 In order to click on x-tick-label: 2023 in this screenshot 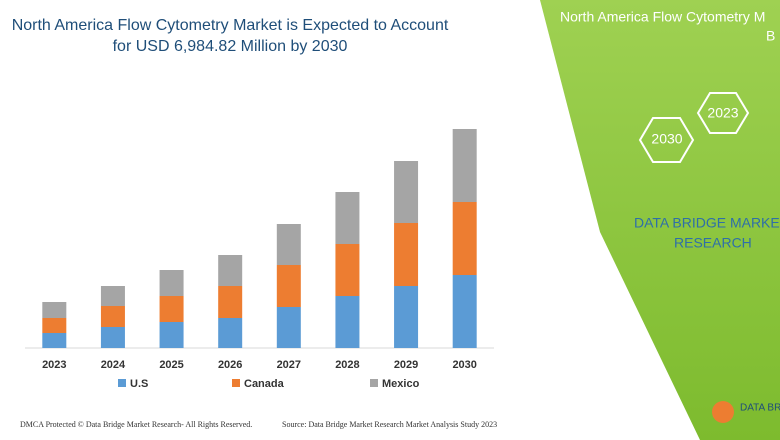, I will do `click(54, 365)`.